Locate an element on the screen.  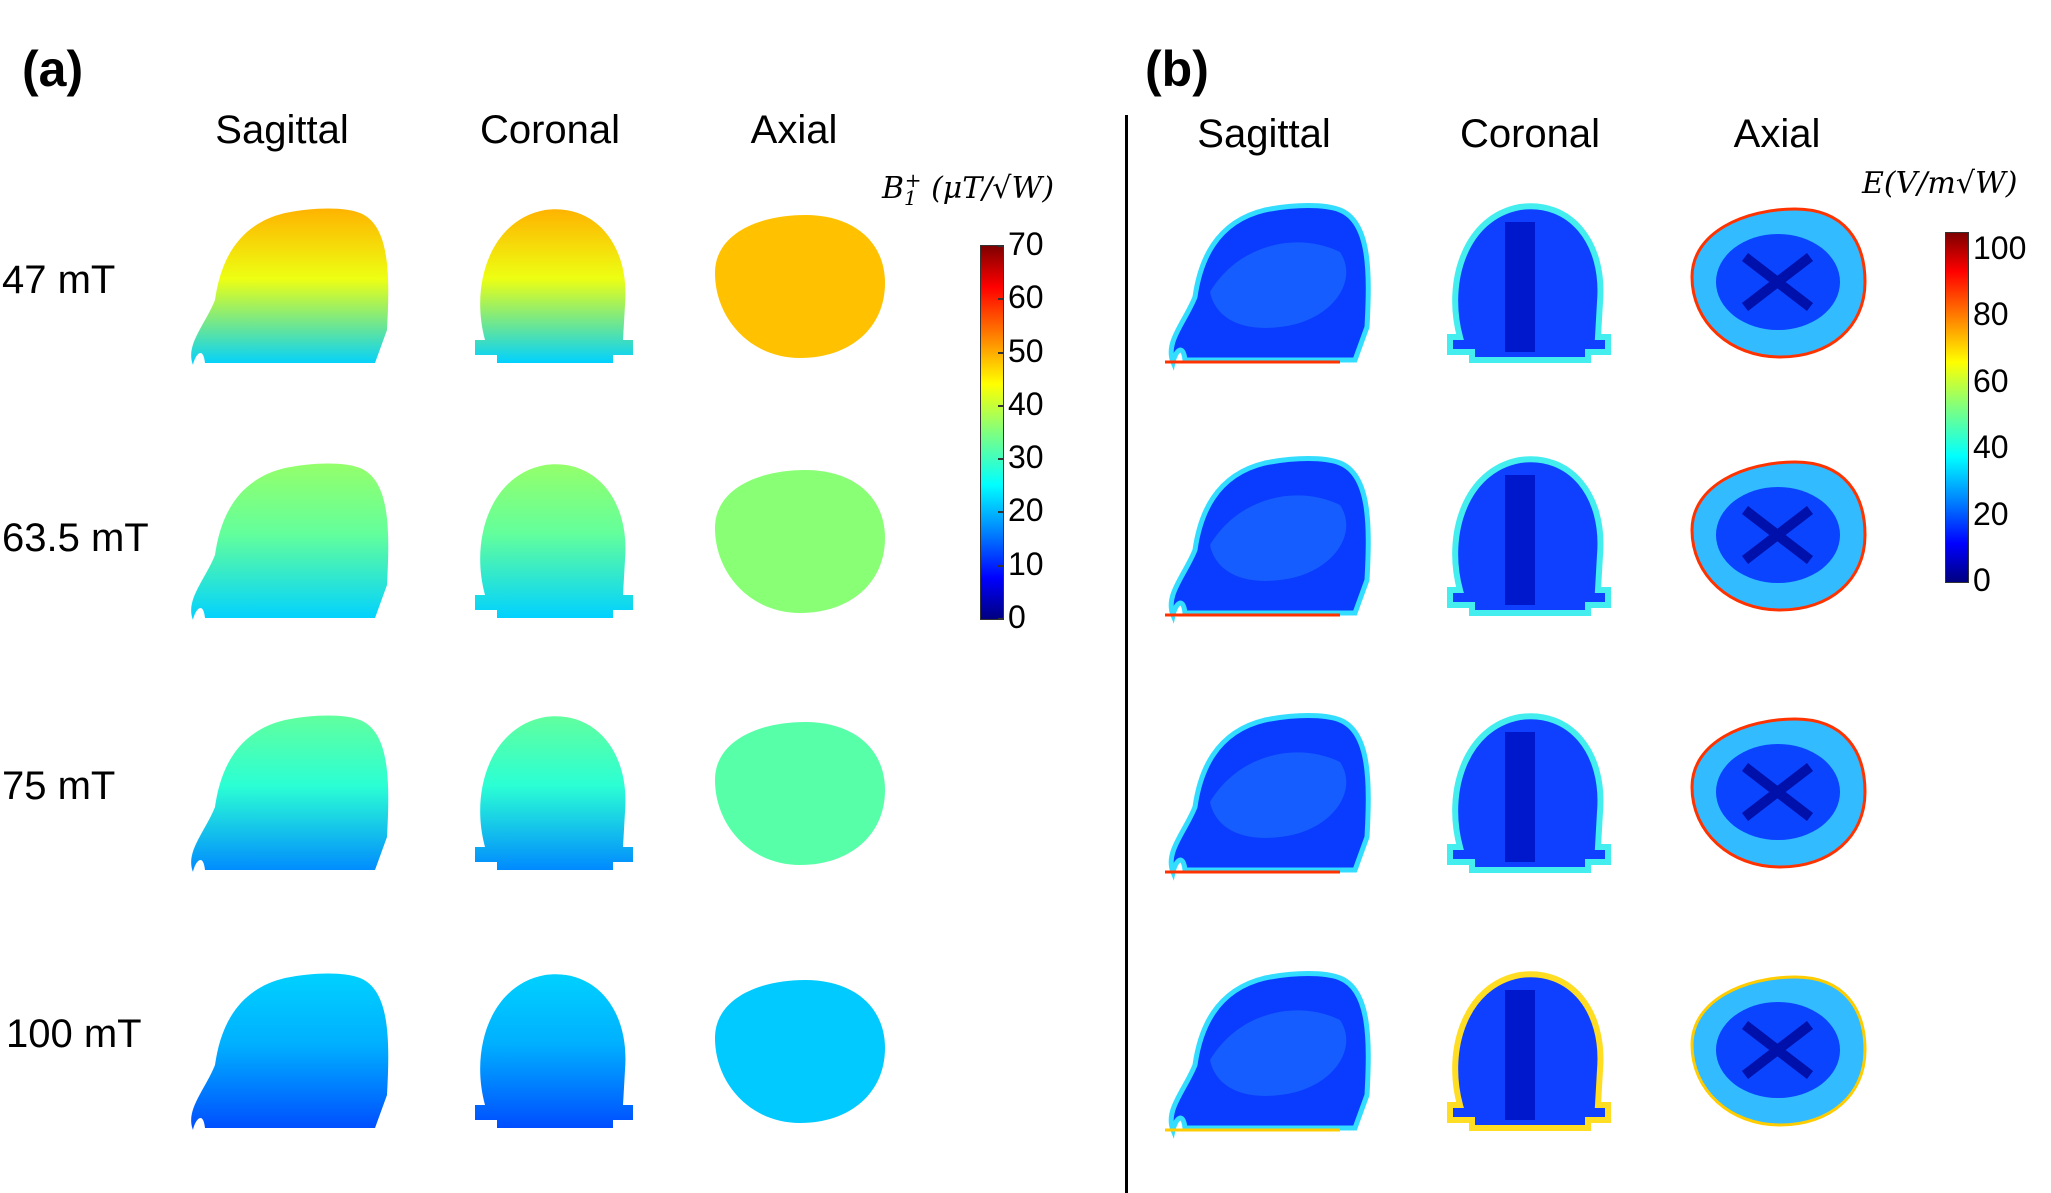
b1-title-symbol: B is located at coordinates (893, 188).